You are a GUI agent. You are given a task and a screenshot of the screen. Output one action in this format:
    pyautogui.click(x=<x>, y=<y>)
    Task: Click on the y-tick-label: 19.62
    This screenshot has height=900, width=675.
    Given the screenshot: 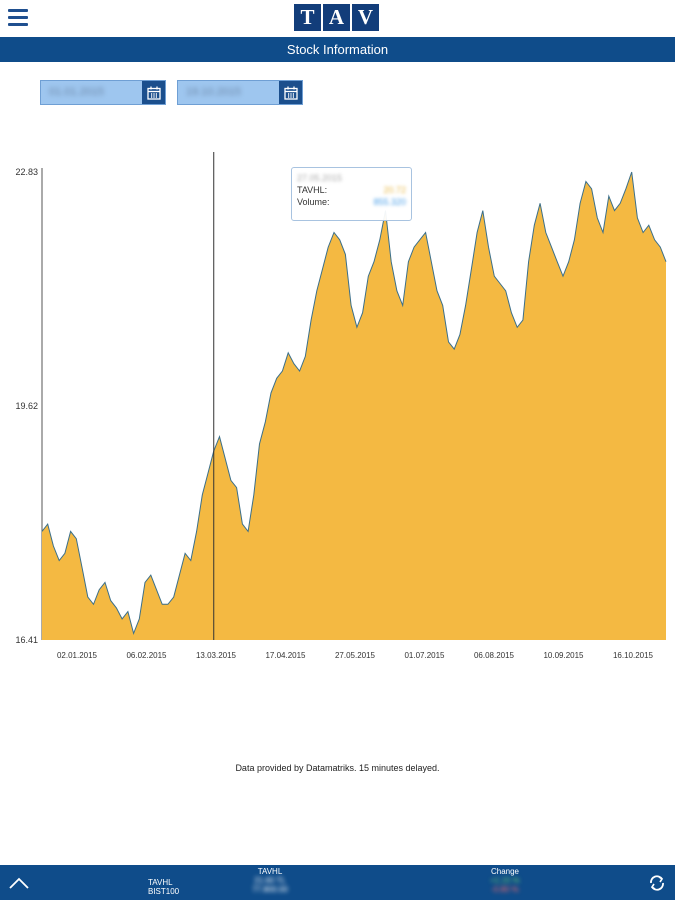 What is the action you would take?
    pyautogui.click(x=26, y=406)
    